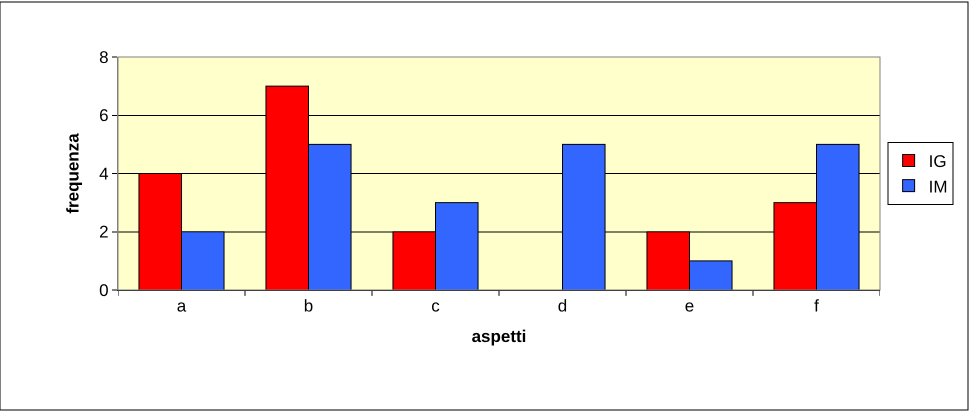 The height and width of the screenshot is (412, 970). What do you see at coordinates (937, 162) in the screenshot?
I see `legend-label: IG` at bounding box center [937, 162].